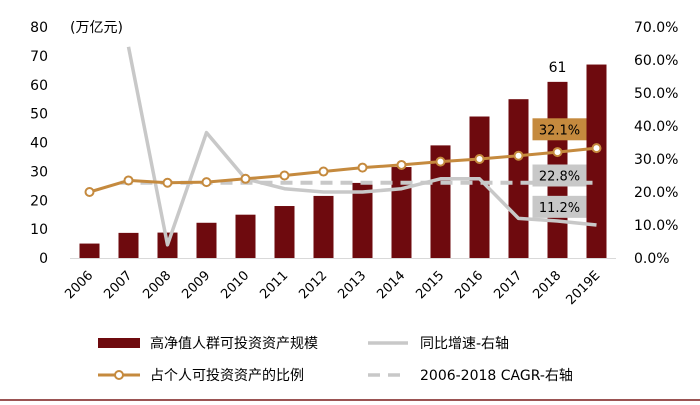  What do you see at coordinates (39, 201) in the screenshot?
I see `left-tick-label: 20` at bounding box center [39, 201].